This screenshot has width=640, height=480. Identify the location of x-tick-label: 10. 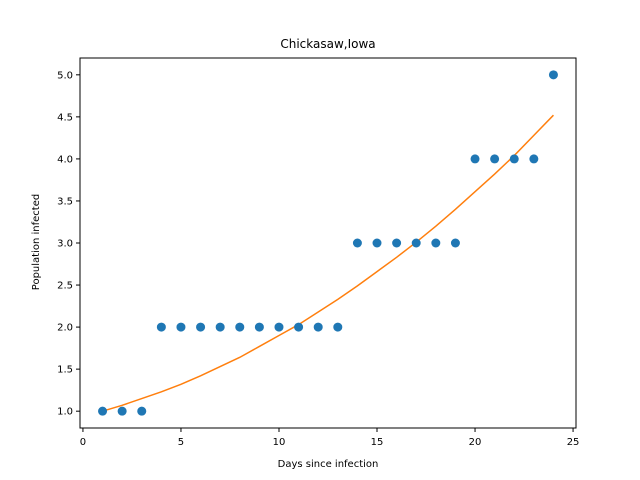
(279, 442).